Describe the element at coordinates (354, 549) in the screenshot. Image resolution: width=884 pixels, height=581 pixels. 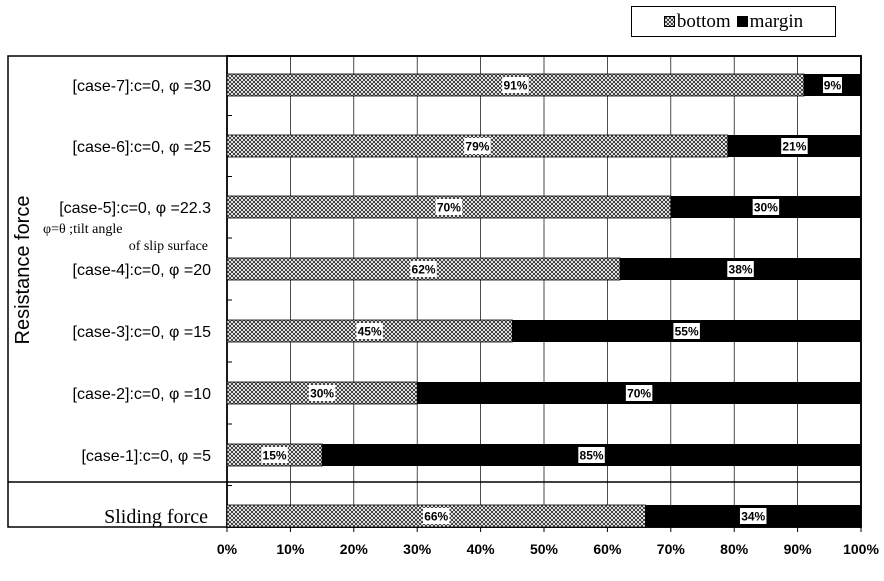
I see `x-tick-label: 20%` at that location.